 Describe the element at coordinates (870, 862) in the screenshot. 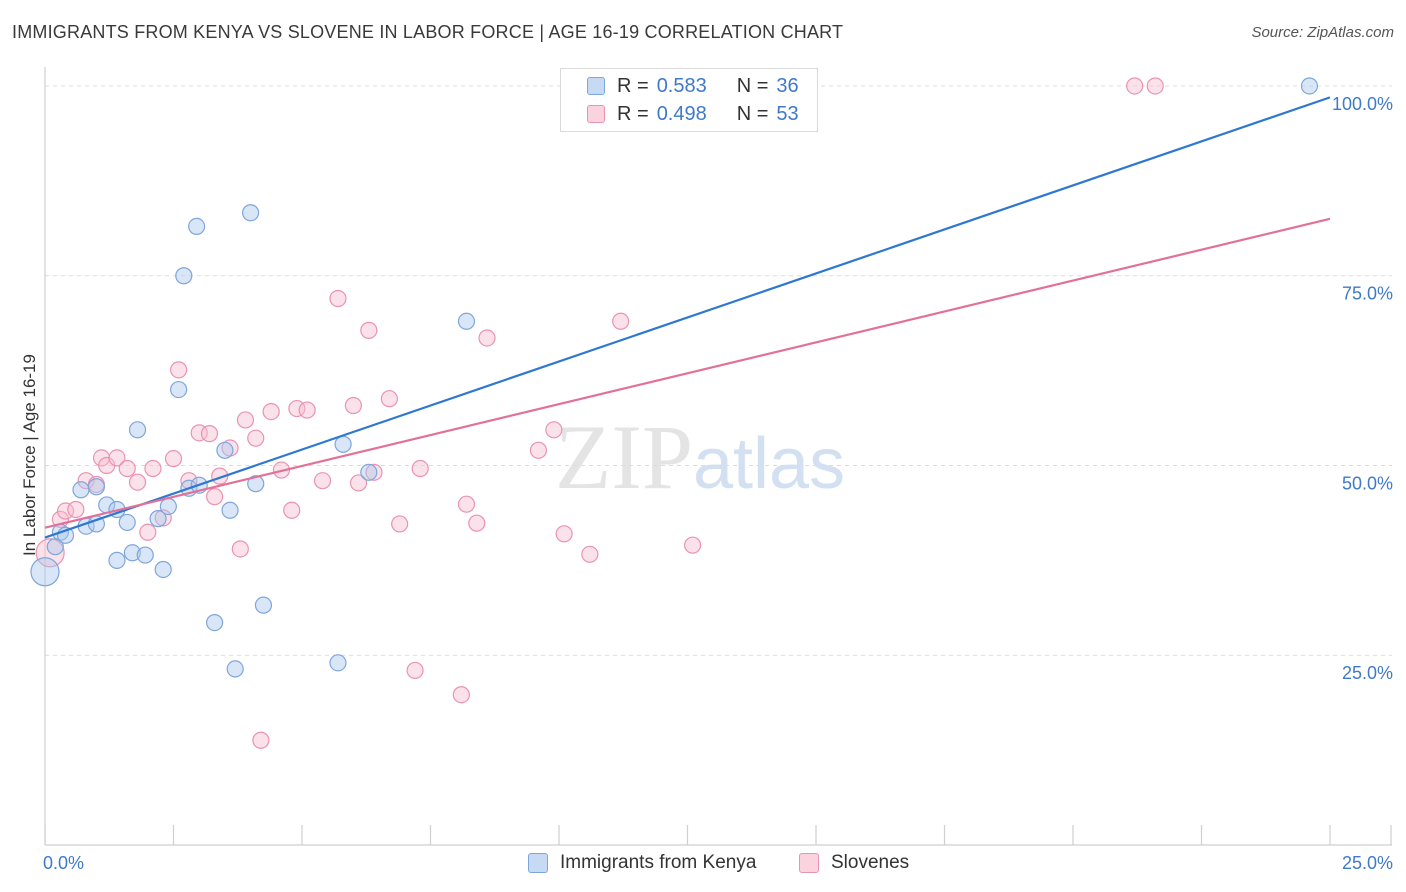

I see `series-label-slovenes: Slovenes` at that location.